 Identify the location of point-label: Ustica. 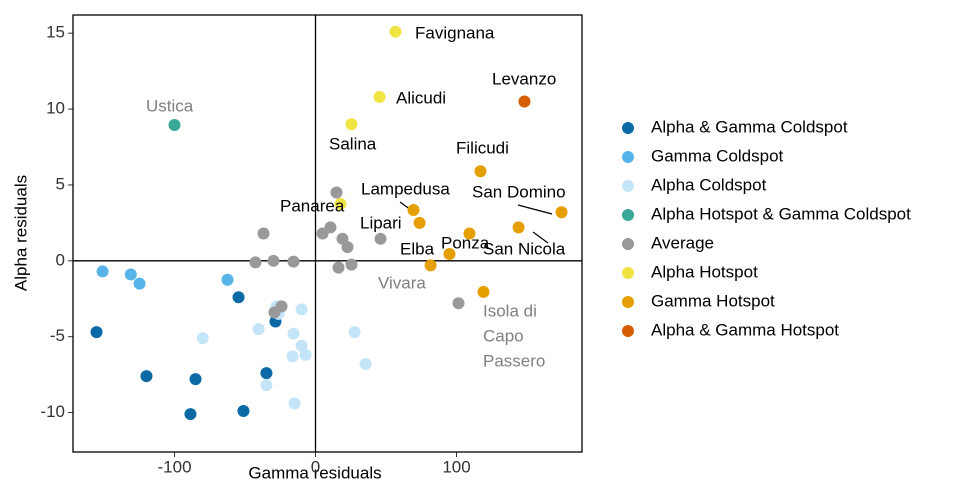
(170, 105).